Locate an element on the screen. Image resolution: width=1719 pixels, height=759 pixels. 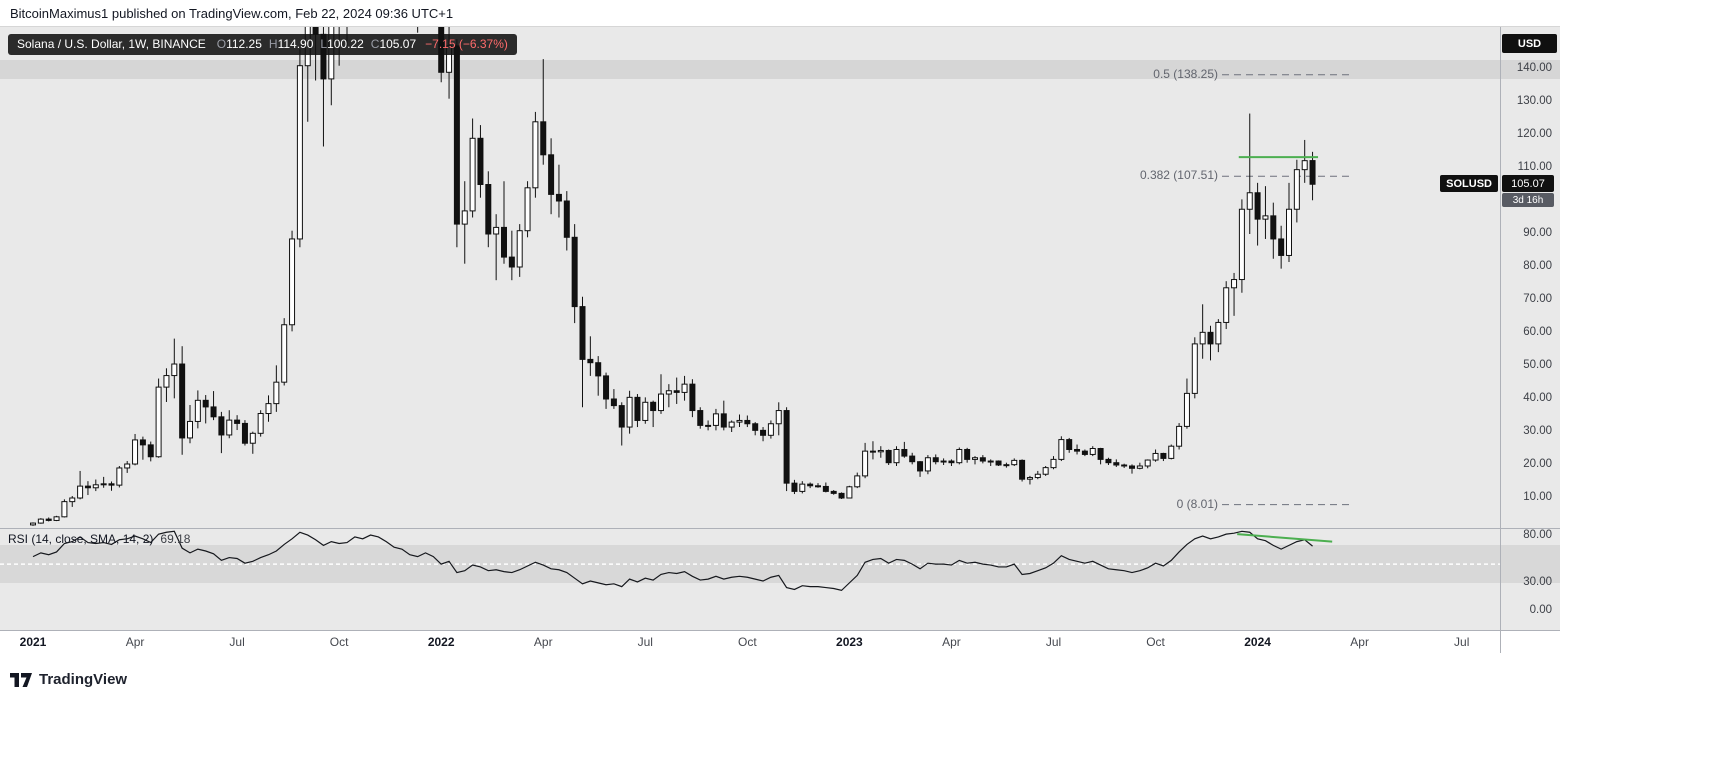
tradingview-attribution-link: TradingView is located at coordinates (68, 679).